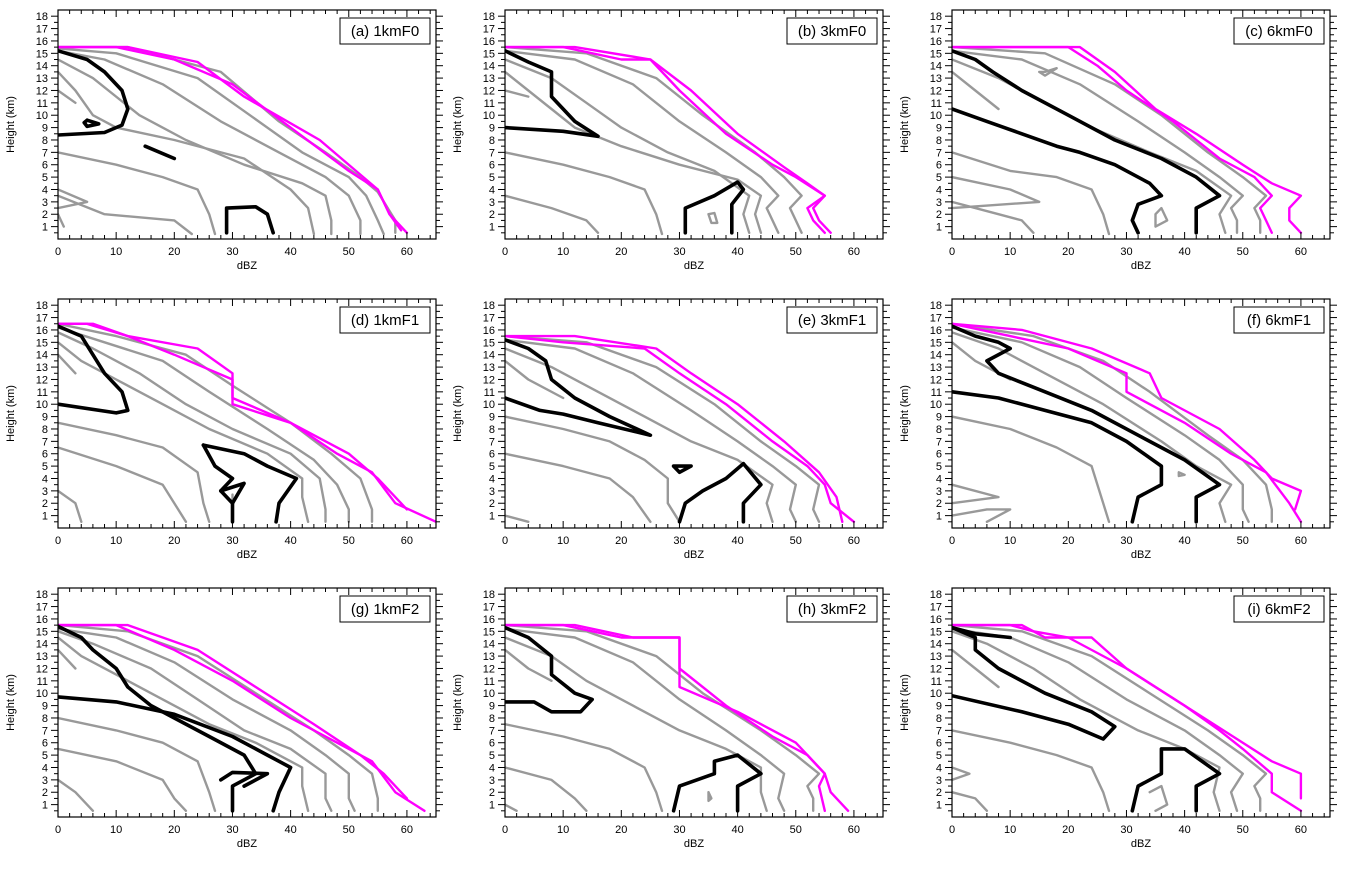 The width and height of the screenshot is (1348, 871). Describe the element at coordinates (832, 320) in the screenshot. I see `panel-title: (e) 3kmF1` at that location.